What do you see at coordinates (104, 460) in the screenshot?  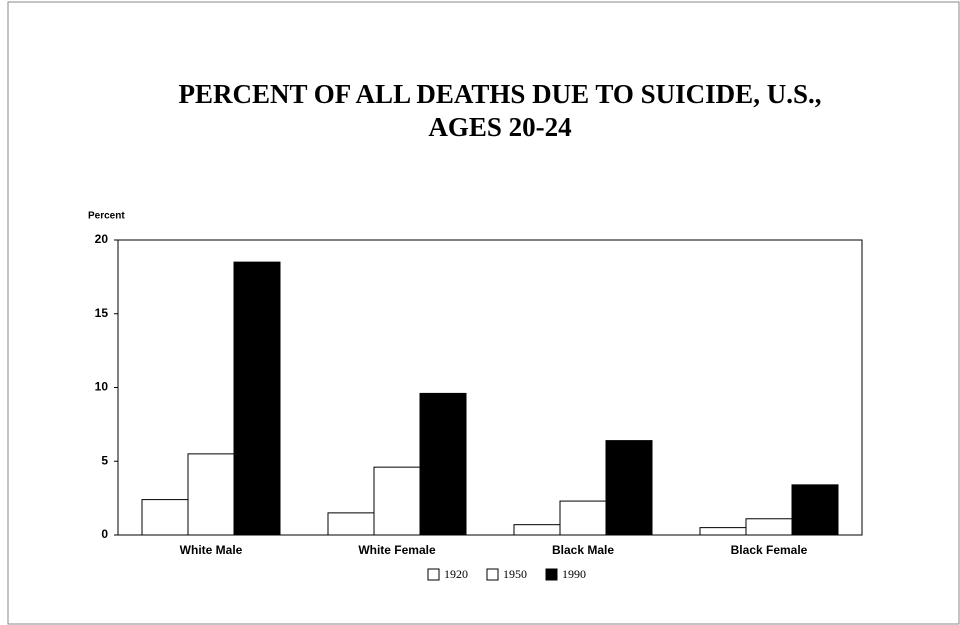 I see `y-tick-label: 5` at bounding box center [104, 460].